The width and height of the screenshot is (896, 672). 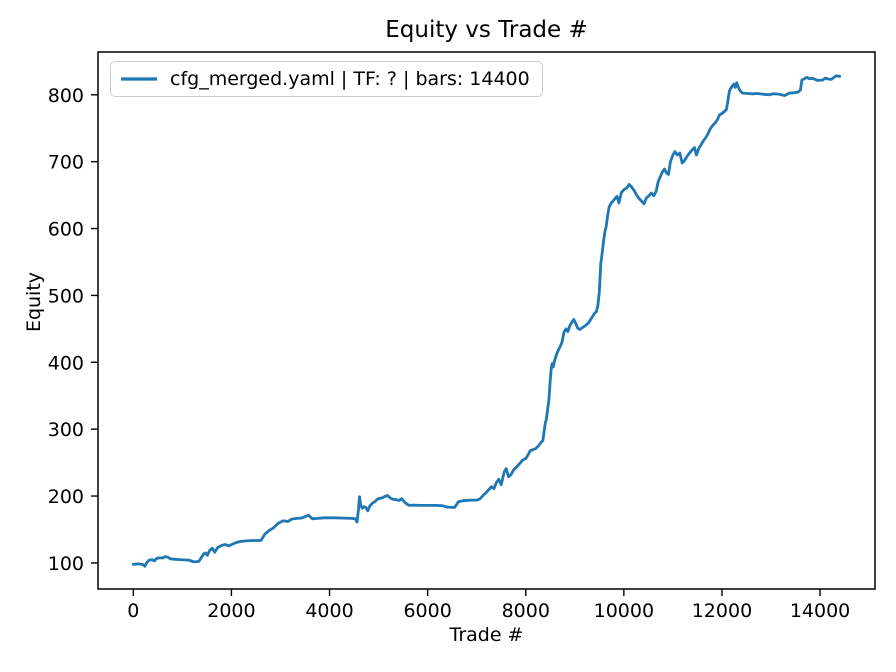 I want to click on y-tick-label: 700, so click(x=66, y=163).